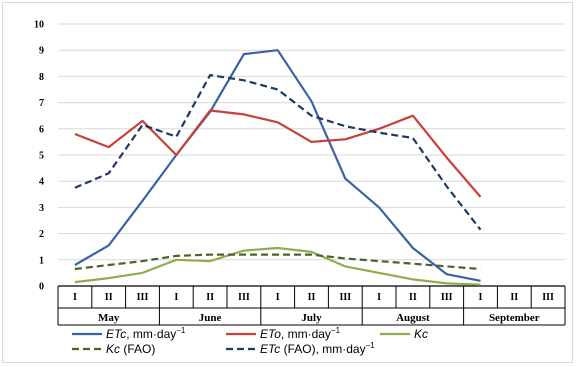  Describe the element at coordinates (41, 77) in the screenshot. I see `y-tick-label: 8` at that location.